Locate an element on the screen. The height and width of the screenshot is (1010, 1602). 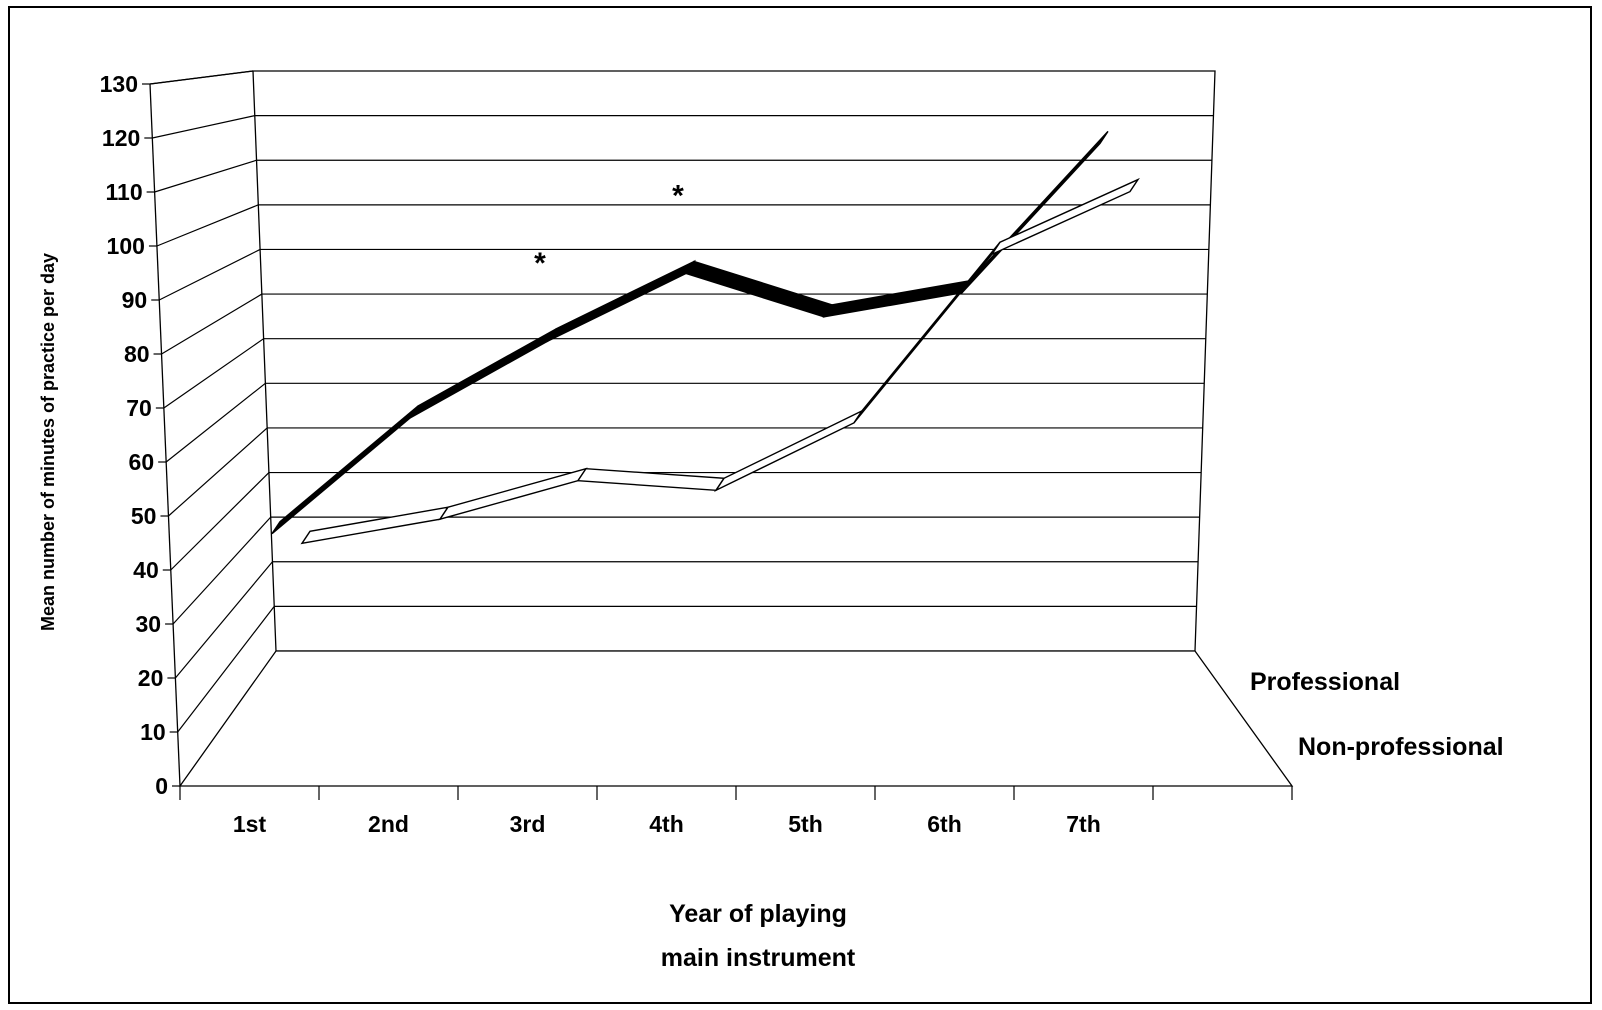
x-axis-title-line-2: main instrument is located at coordinates (758, 958).